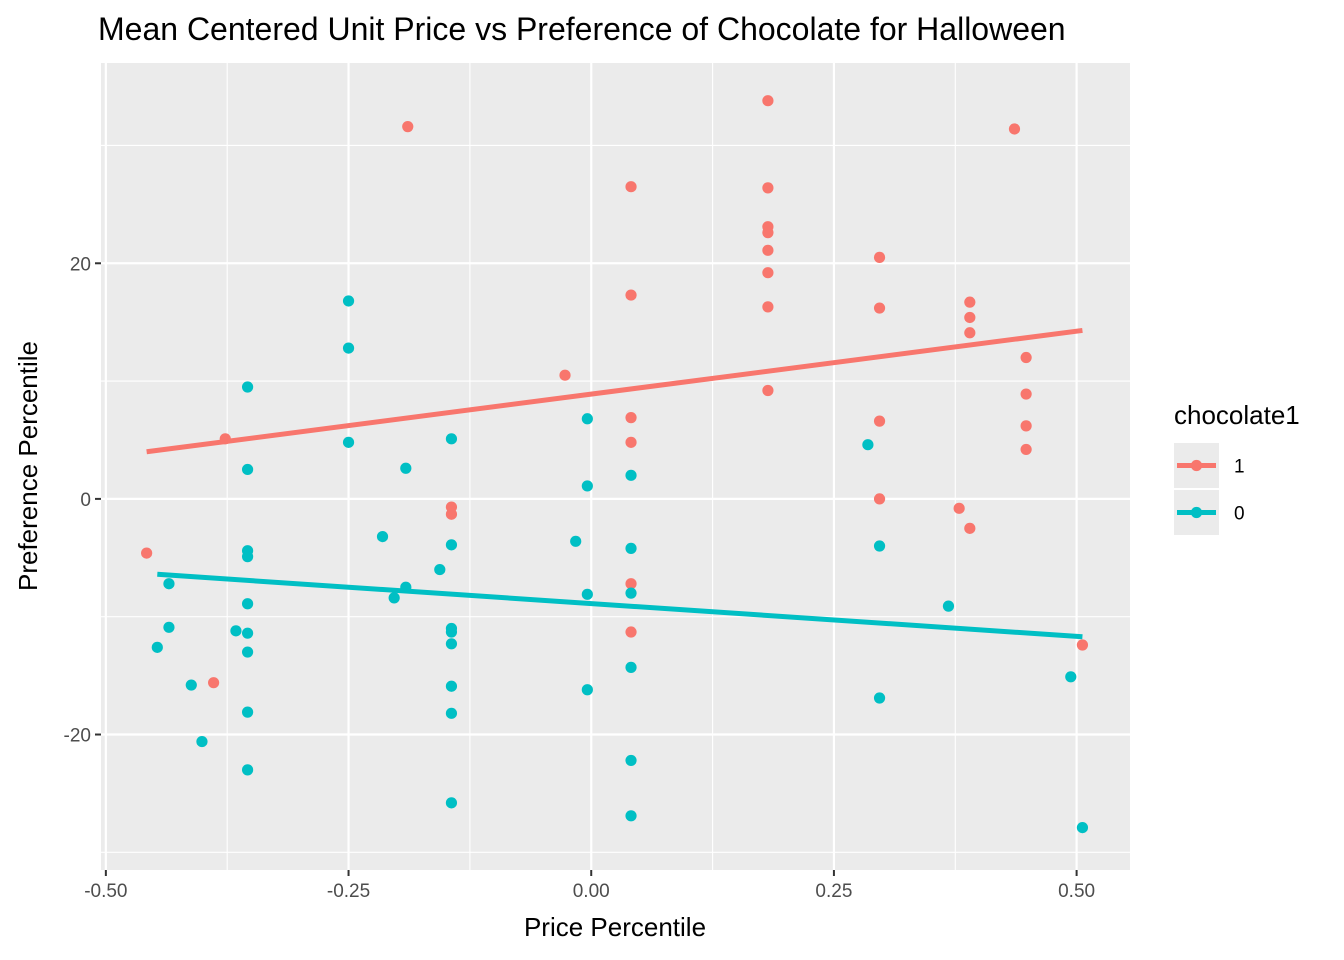  Describe the element at coordinates (615, 927) in the screenshot. I see `x-axis-title: Price Percentile` at that location.